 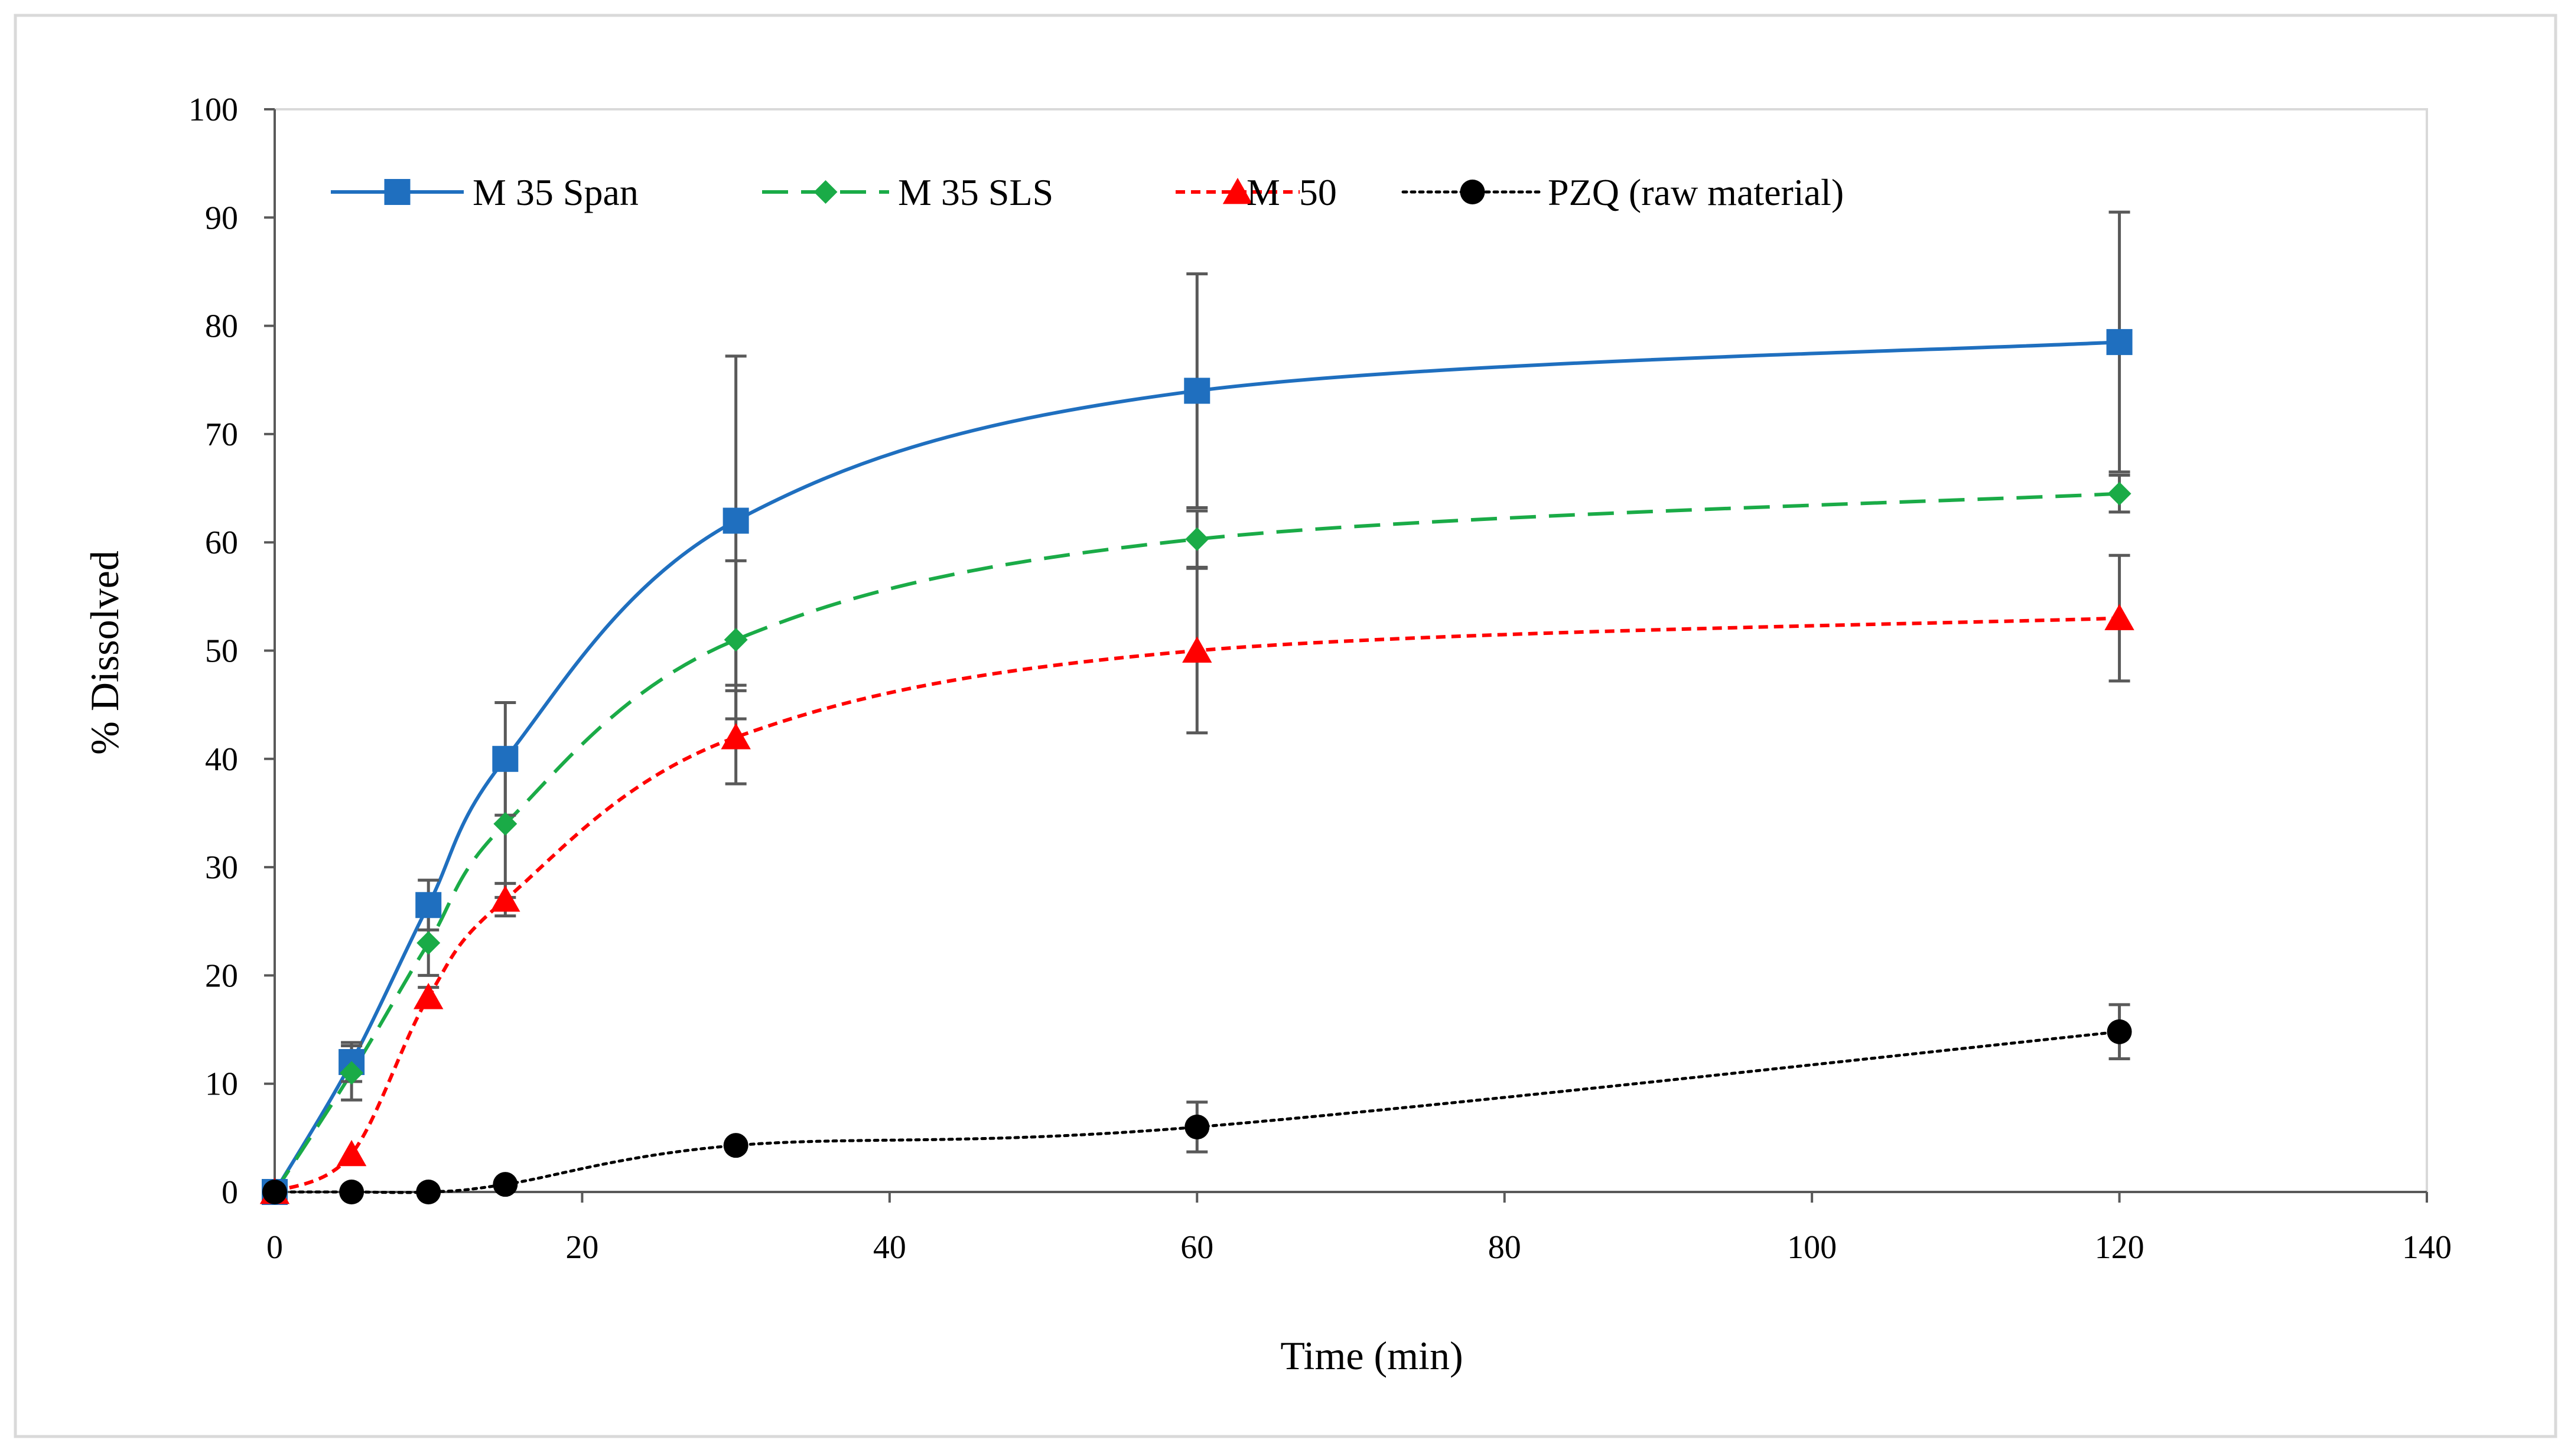 I want to click on x-tick-label: 60, so click(x=1196, y=1247).